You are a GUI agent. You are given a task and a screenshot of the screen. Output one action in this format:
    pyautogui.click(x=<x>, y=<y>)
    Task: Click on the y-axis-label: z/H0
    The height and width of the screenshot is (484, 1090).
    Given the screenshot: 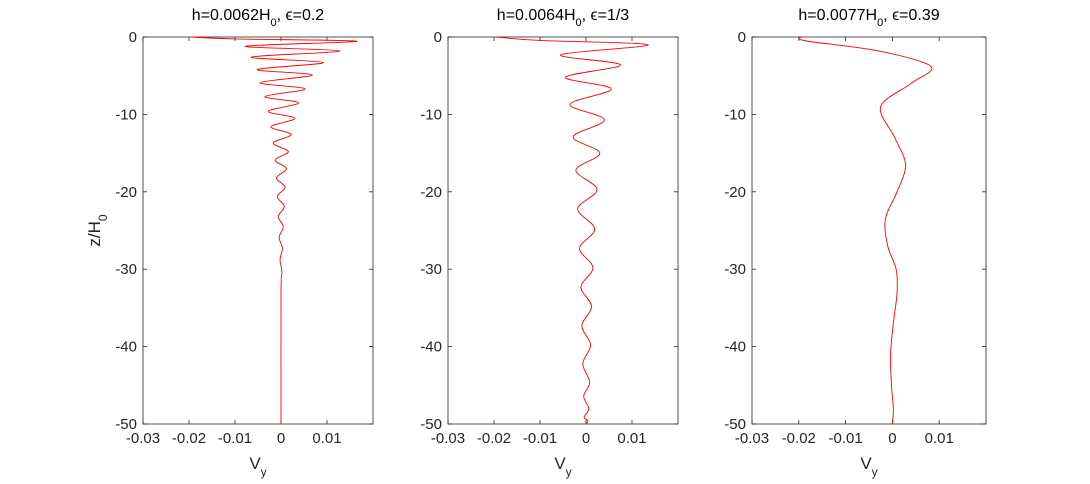 What is the action you would take?
    pyautogui.click(x=97, y=230)
    